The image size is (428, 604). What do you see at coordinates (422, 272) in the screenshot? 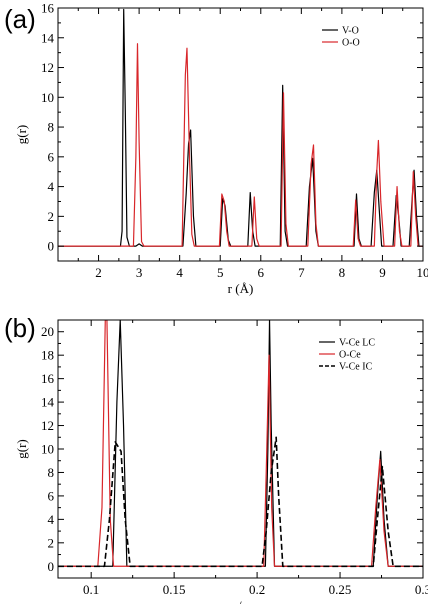
I see `x-tick-label: 10` at bounding box center [422, 272].